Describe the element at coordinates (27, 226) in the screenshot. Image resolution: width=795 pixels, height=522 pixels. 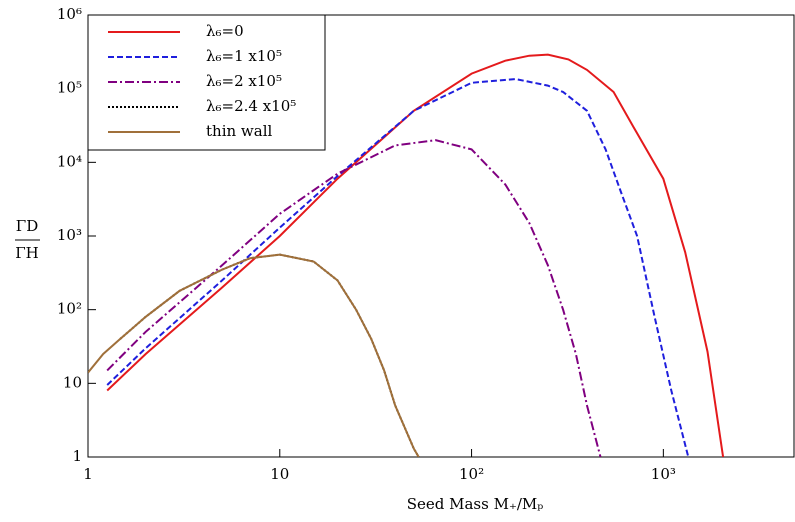
I see `y-axis-label-numerator: ΓD` at that location.